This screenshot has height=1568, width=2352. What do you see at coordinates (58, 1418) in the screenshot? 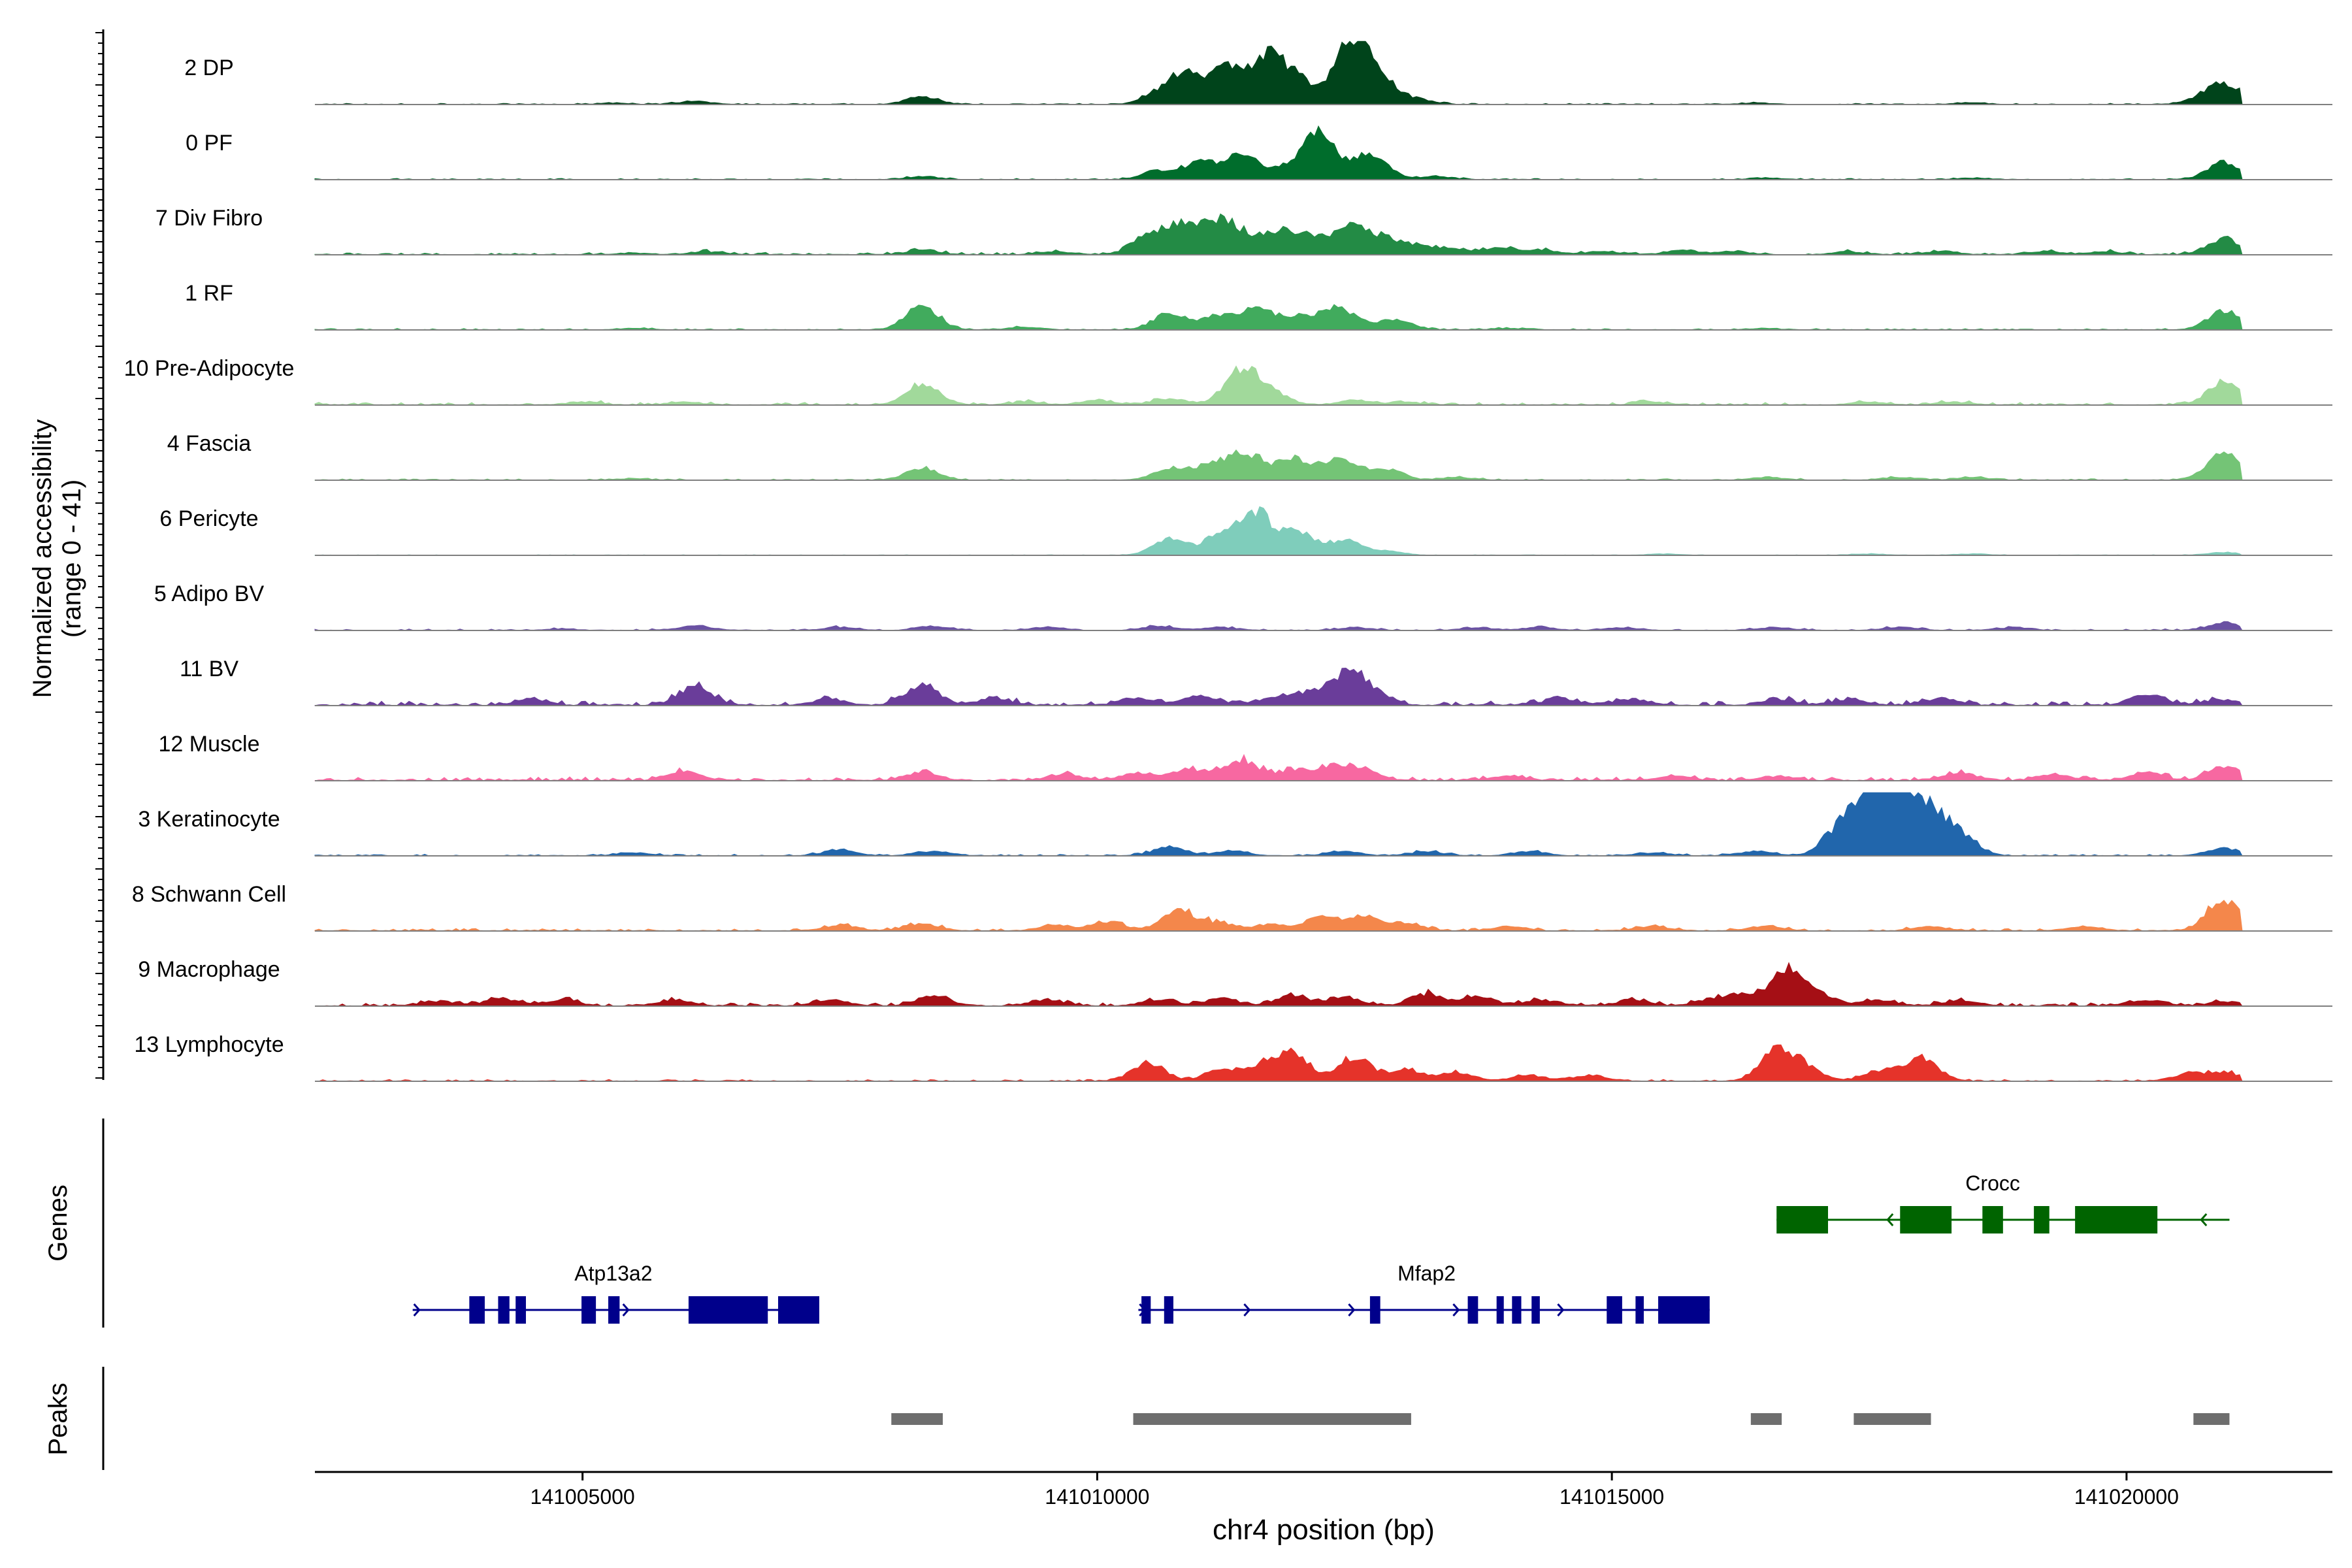
I see `peaks-panel-label: Peaks` at bounding box center [58, 1418].